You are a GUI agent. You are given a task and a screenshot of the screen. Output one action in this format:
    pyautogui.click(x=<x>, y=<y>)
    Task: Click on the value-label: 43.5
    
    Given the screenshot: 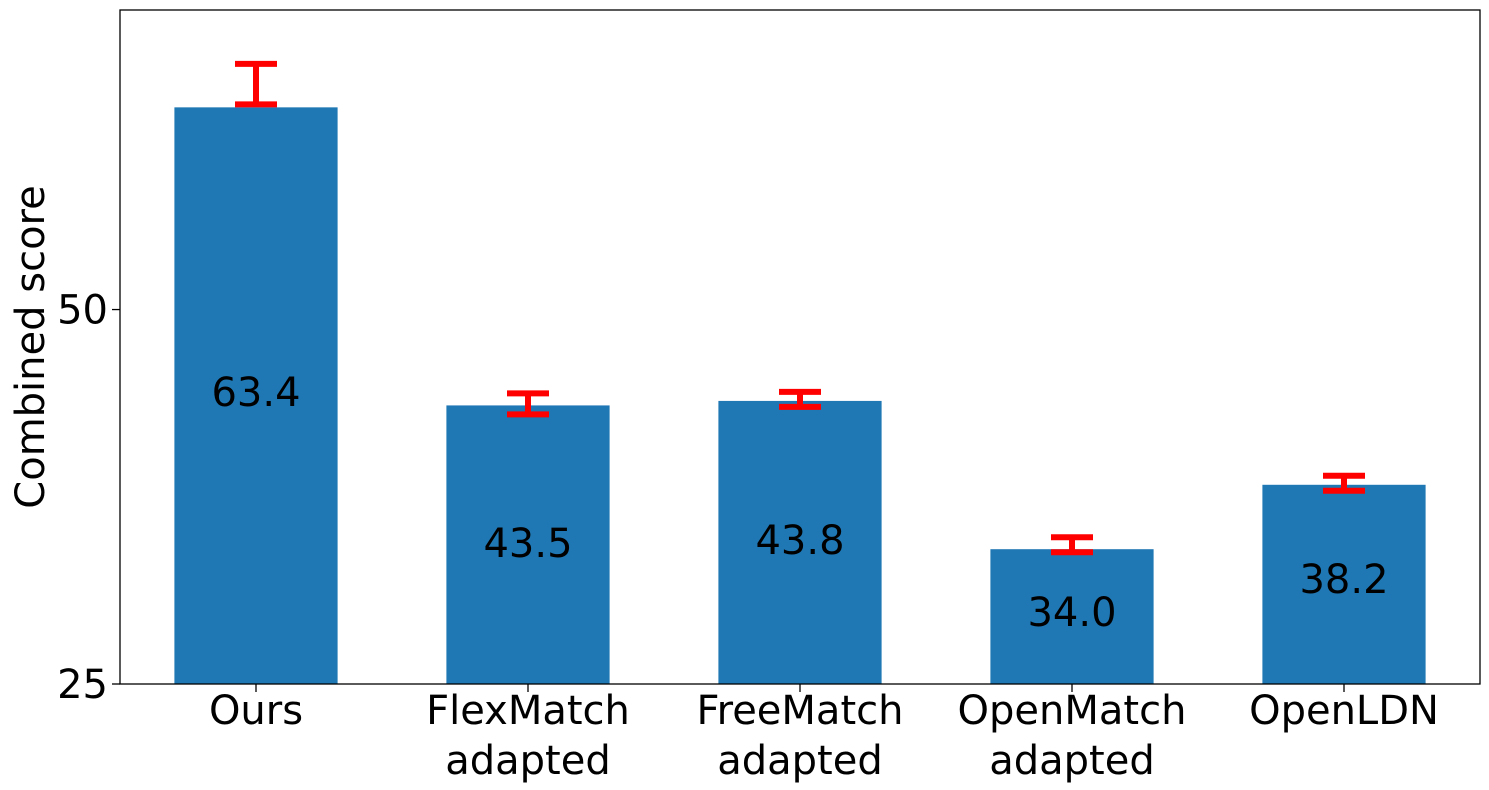 What is the action you would take?
    pyautogui.click(x=527, y=544)
    